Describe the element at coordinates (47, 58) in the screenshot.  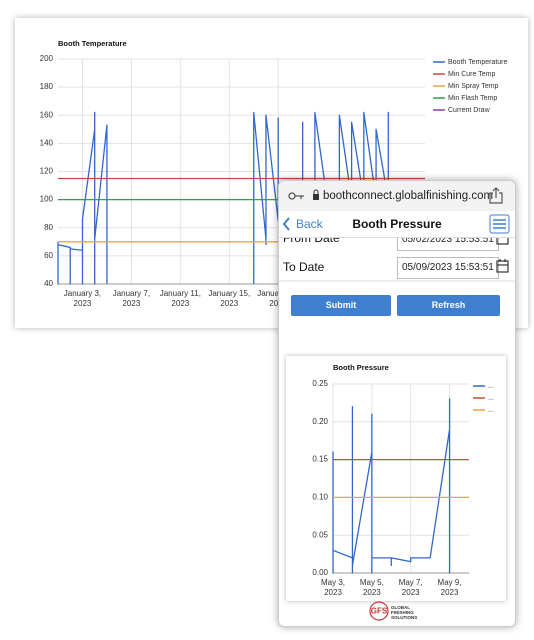
I see `y-tick-label: 200` at that location.